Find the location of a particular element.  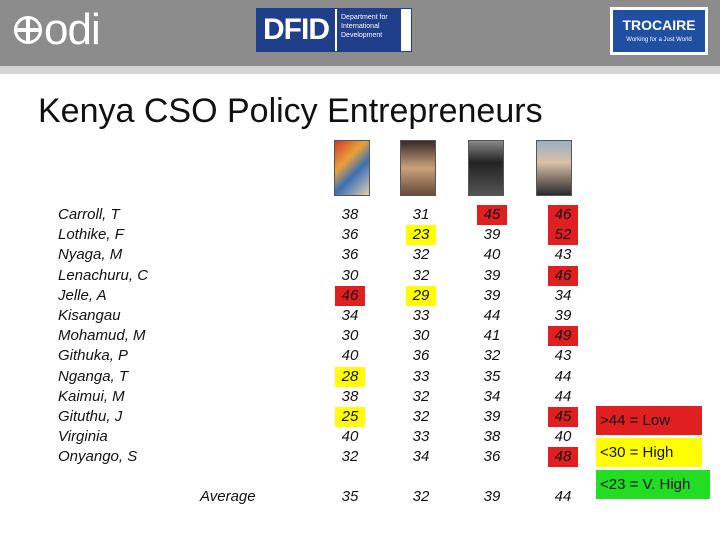

score-cell: 49 is located at coordinates (563, 336).